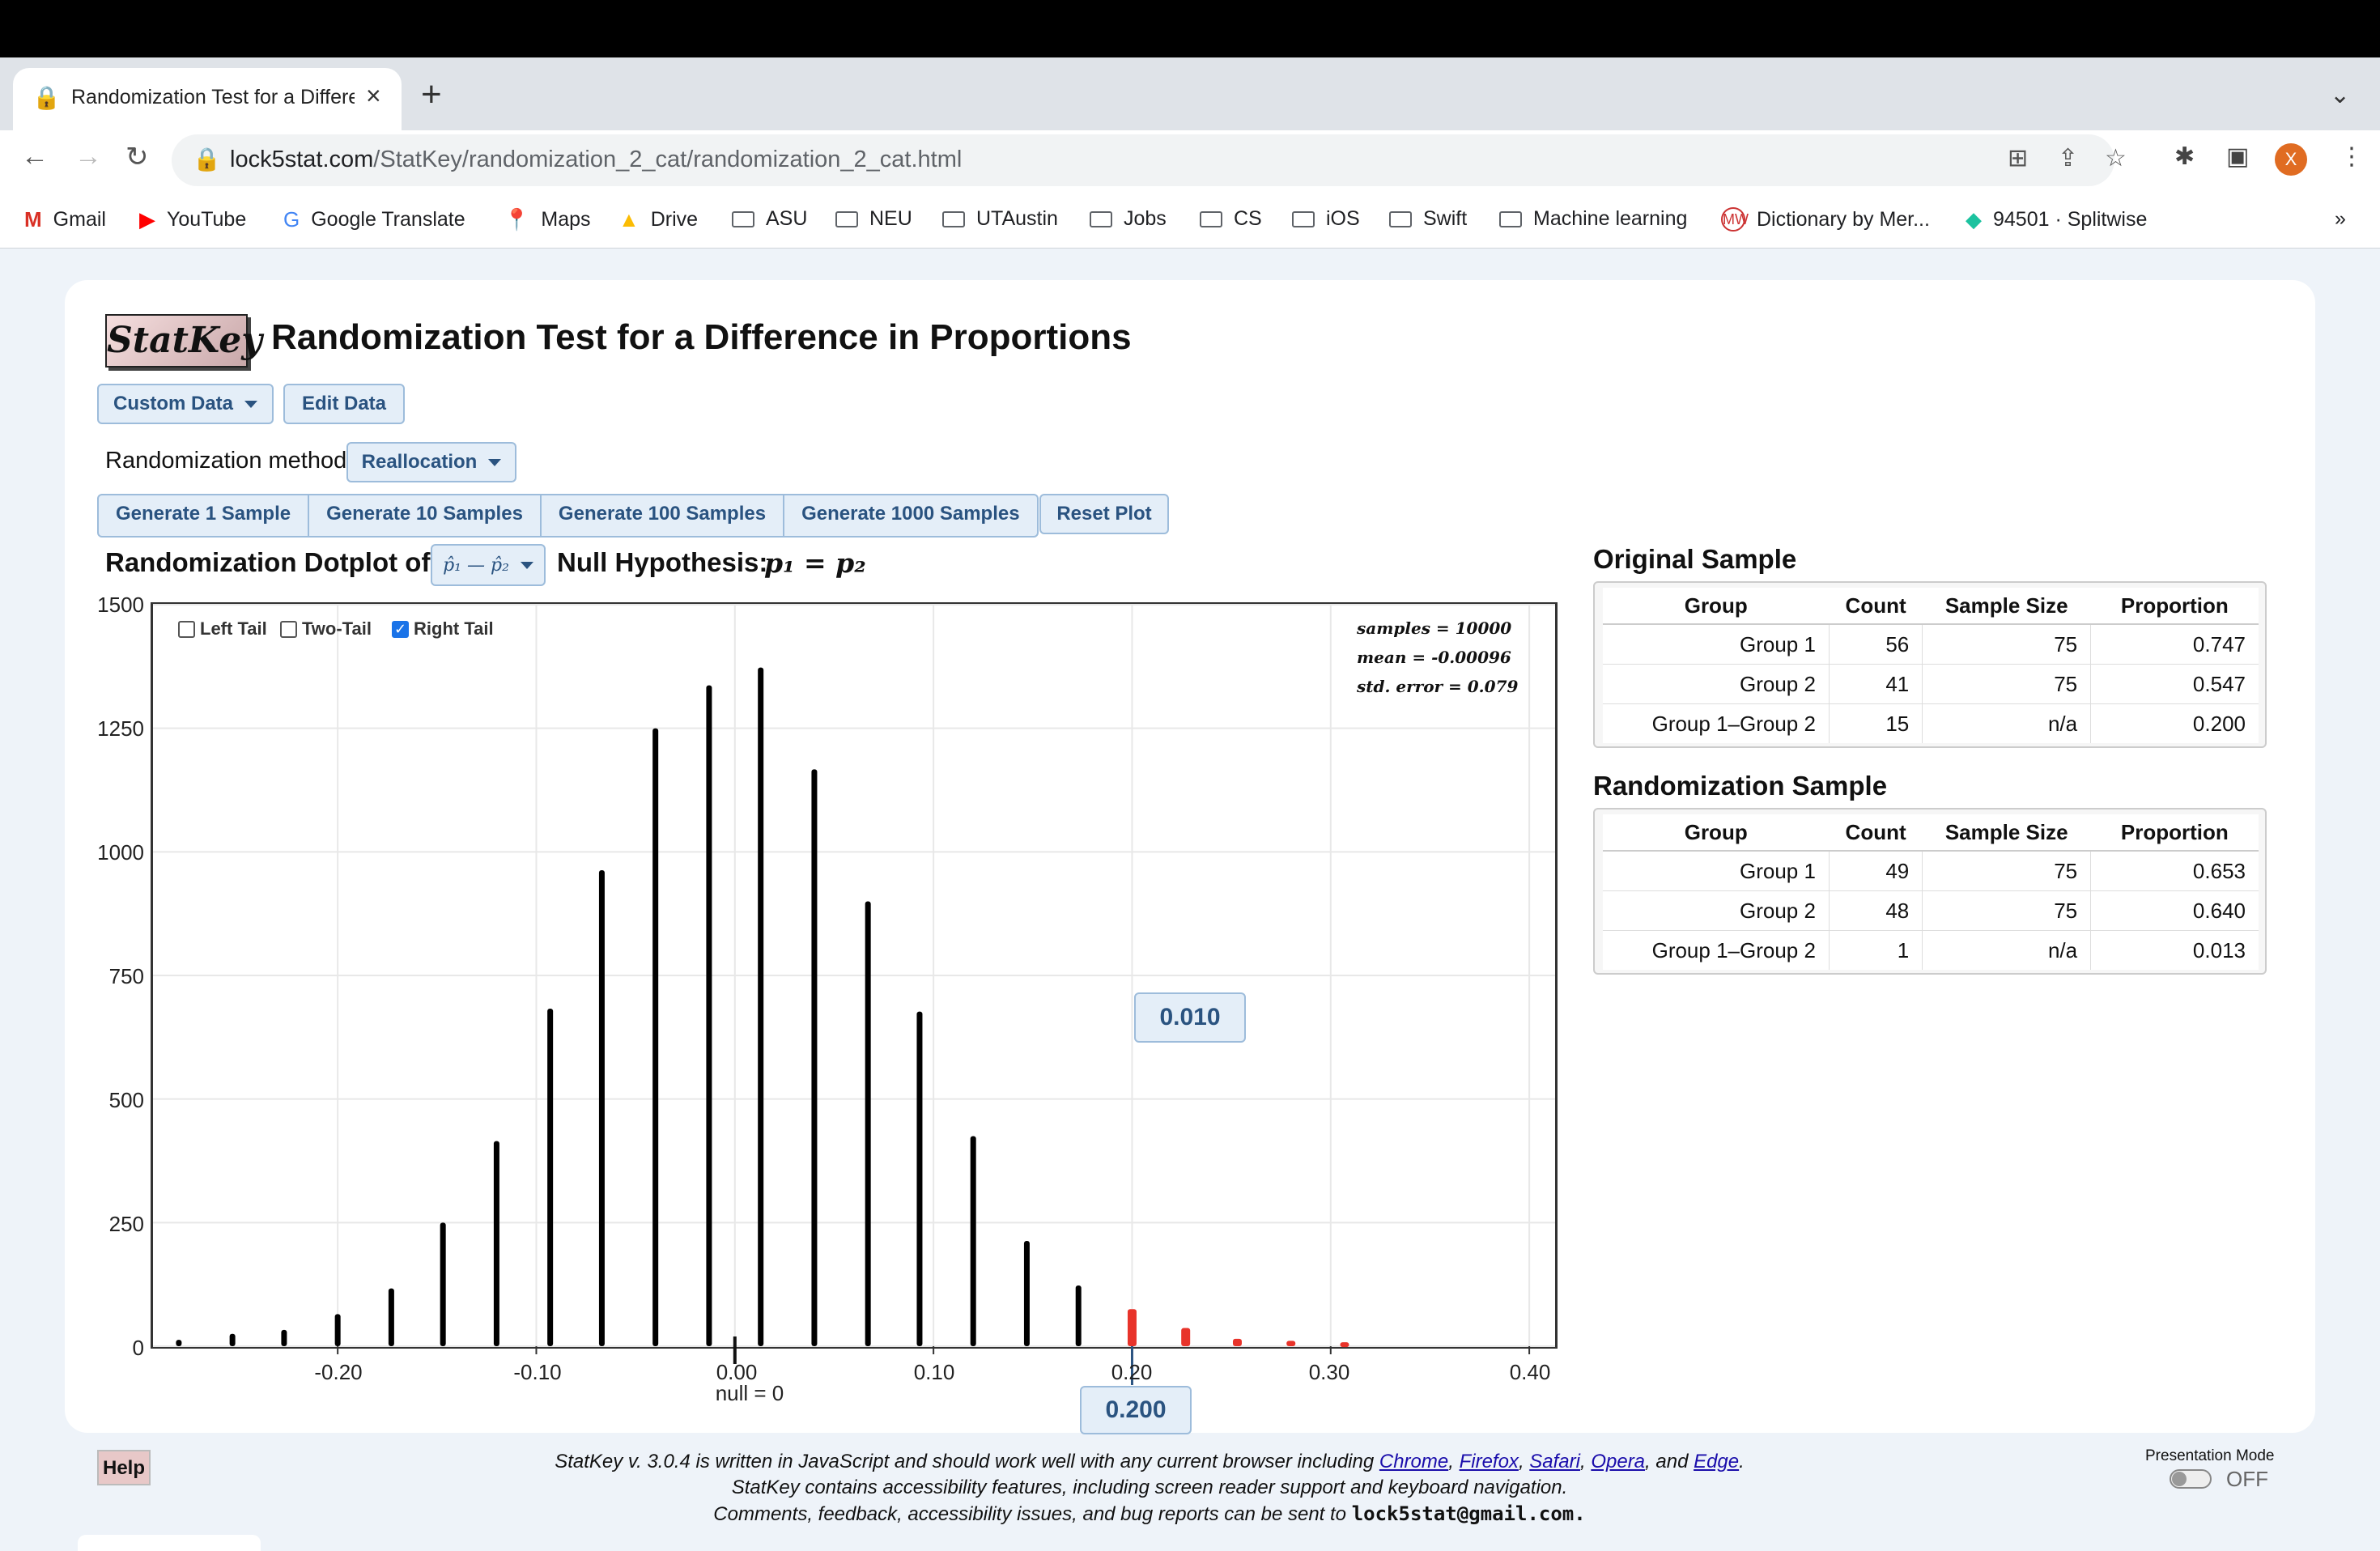 This screenshot has width=2380, height=1551. What do you see at coordinates (2006, 723) in the screenshot?
I see `cell: n/a` at bounding box center [2006, 723].